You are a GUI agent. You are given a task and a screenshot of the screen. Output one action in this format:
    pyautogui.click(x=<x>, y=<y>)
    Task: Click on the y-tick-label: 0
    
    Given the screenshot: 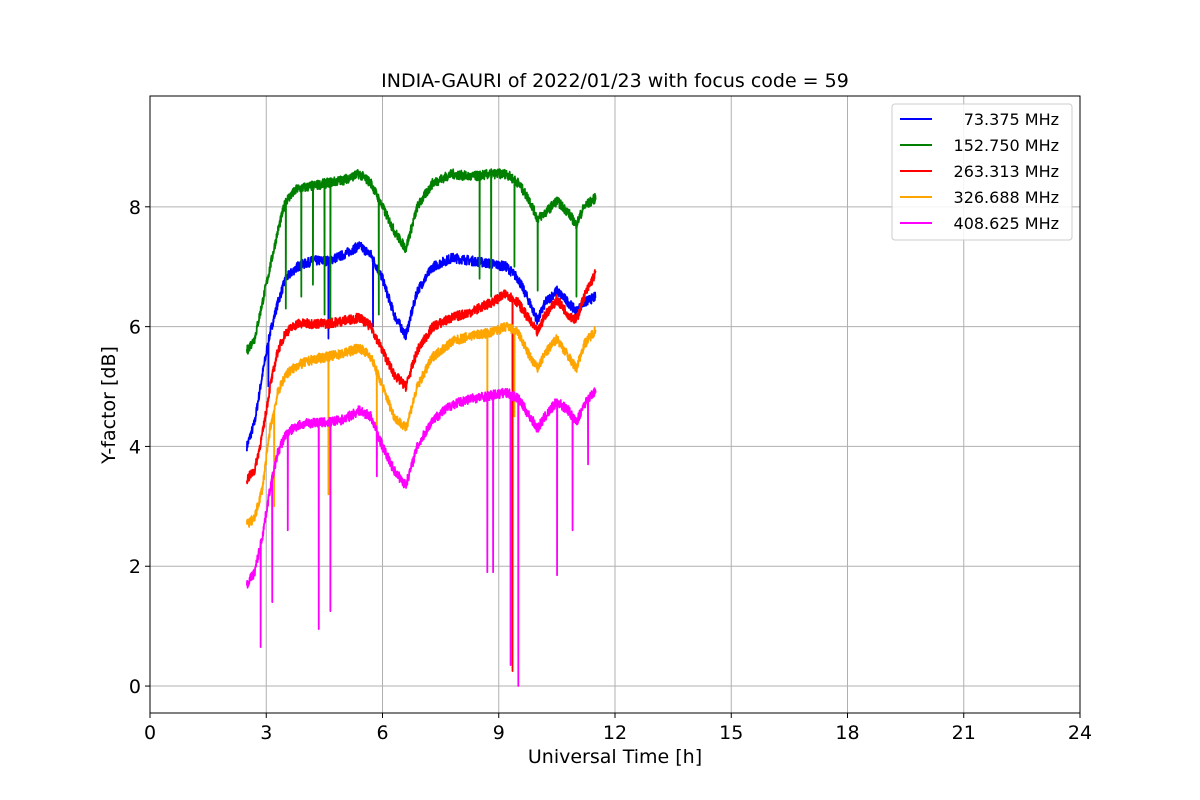 What is the action you would take?
    pyautogui.click(x=135, y=687)
    